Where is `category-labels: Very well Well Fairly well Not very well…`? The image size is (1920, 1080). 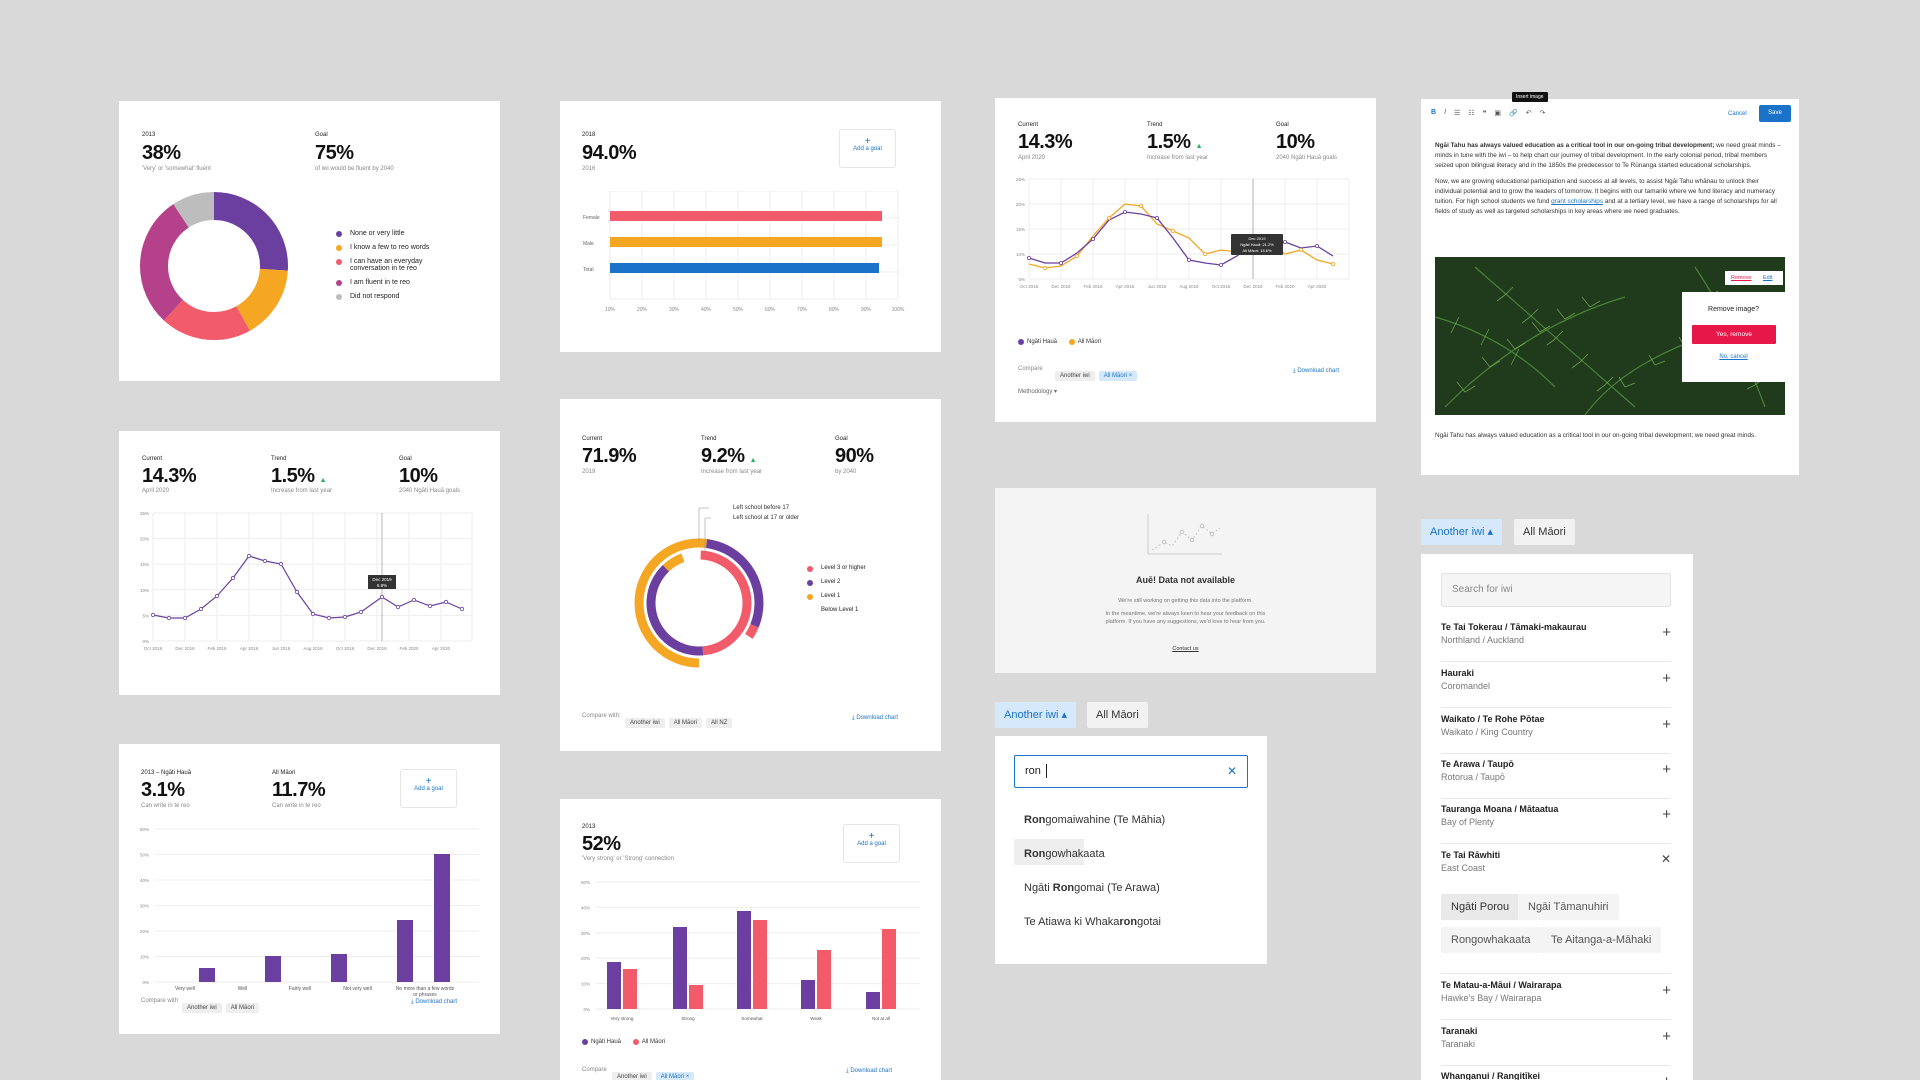
category-labels: Very well Well Fairly well Not very well… is located at coordinates (310, 992).